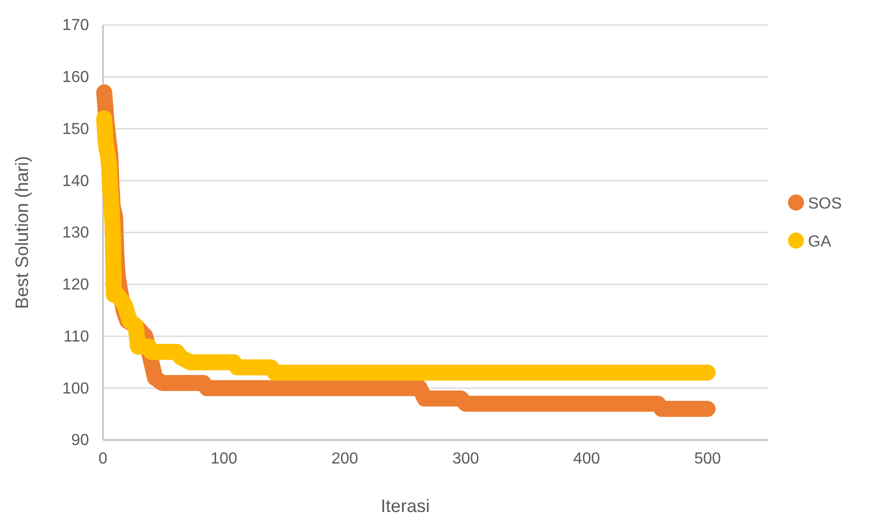 The height and width of the screenshot is (520, 884). I want to click on y-tick-label: 110, so click(76, 337).